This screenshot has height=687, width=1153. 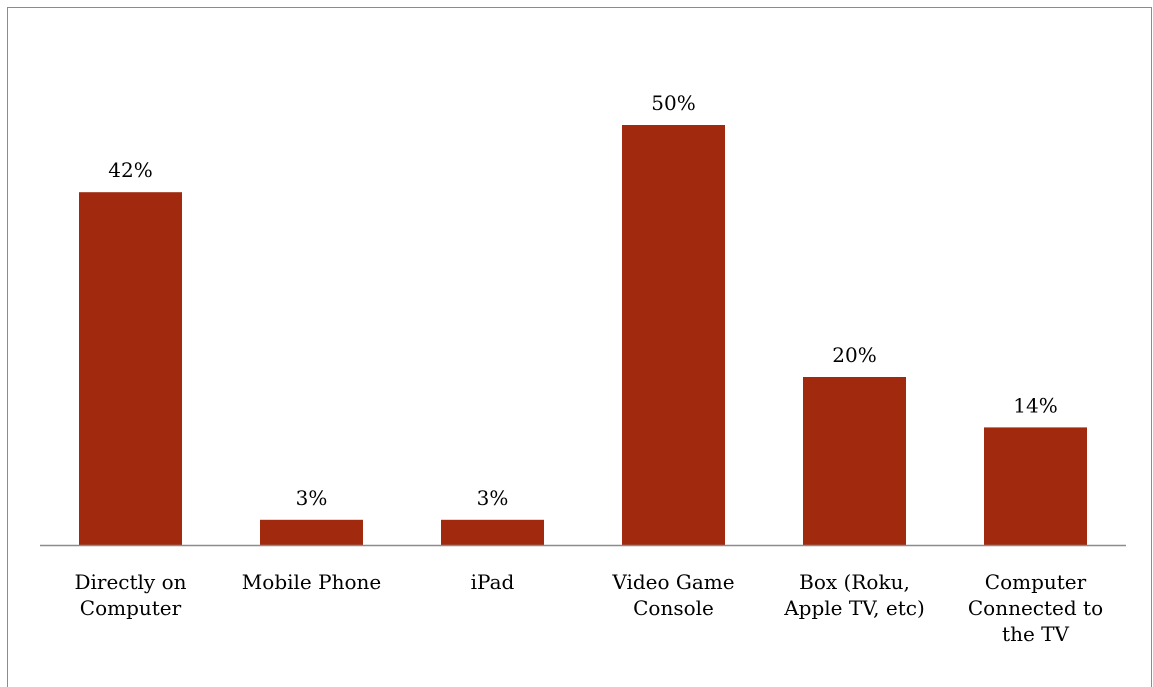 What do you see at coordinates (854, 608) in the screenshot?
I see `x-tick-label-line: Apple TV, etc)` at bounding box center [854, 608].